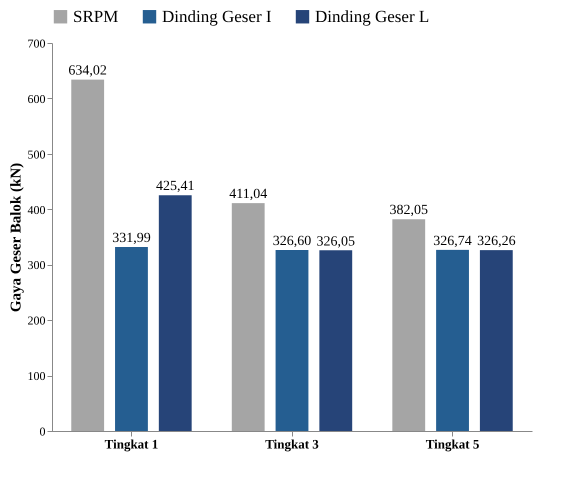  Describe the element at coordinates (87, 71) in the screenshot. I see `data-label: 634,02` at that location.